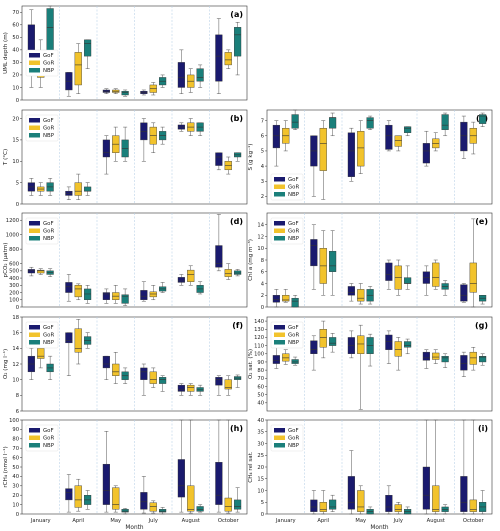 The image size is (500, 531). Describe the element at coordinates (474, 521) in the screenshot. I see `x-tick-label: October` at that location.